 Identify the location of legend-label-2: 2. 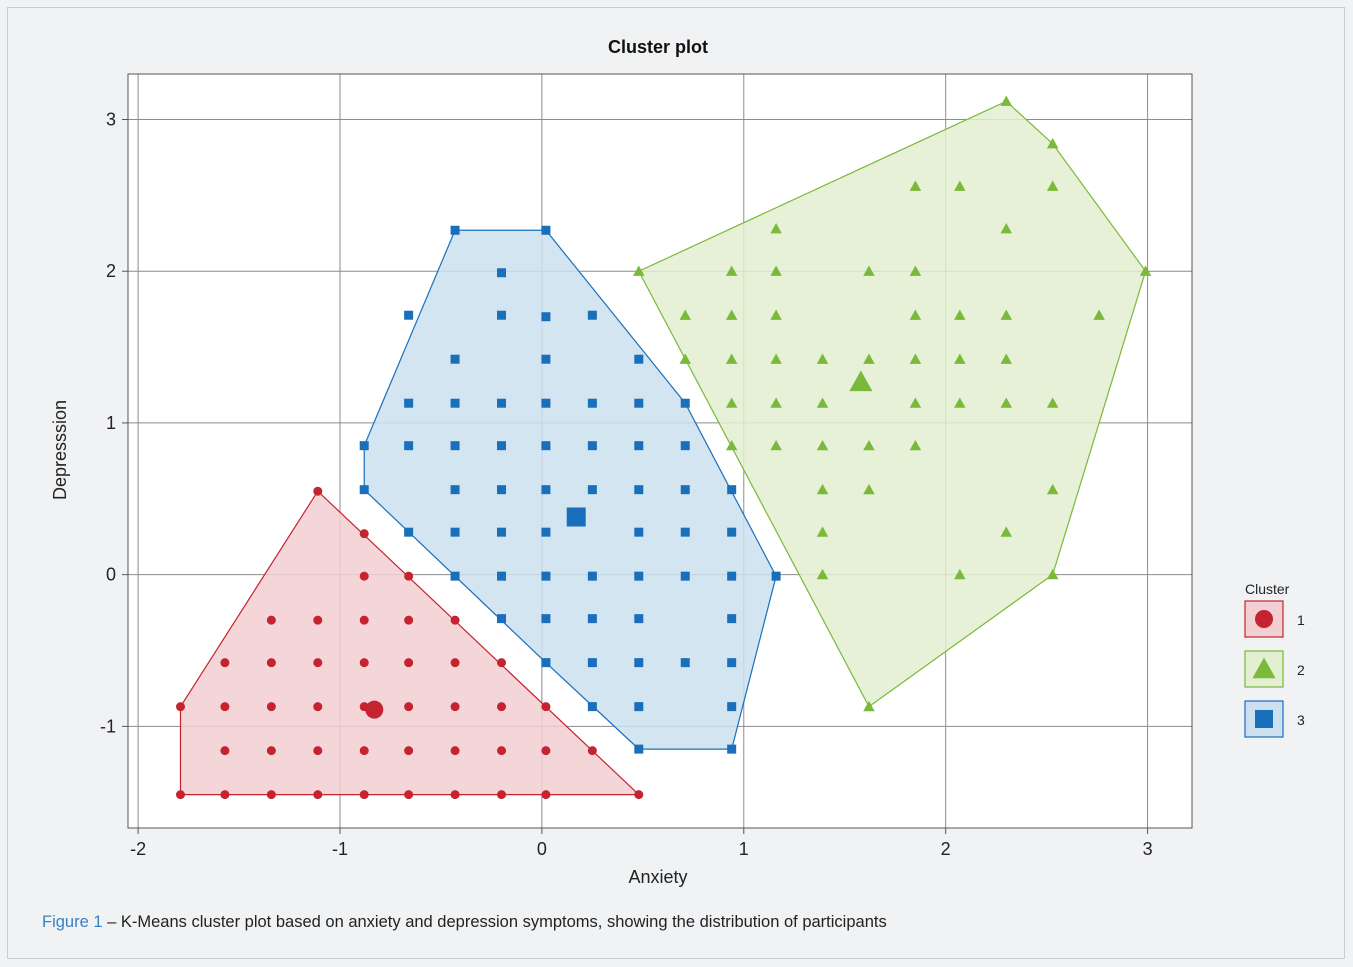
(1301, 670).